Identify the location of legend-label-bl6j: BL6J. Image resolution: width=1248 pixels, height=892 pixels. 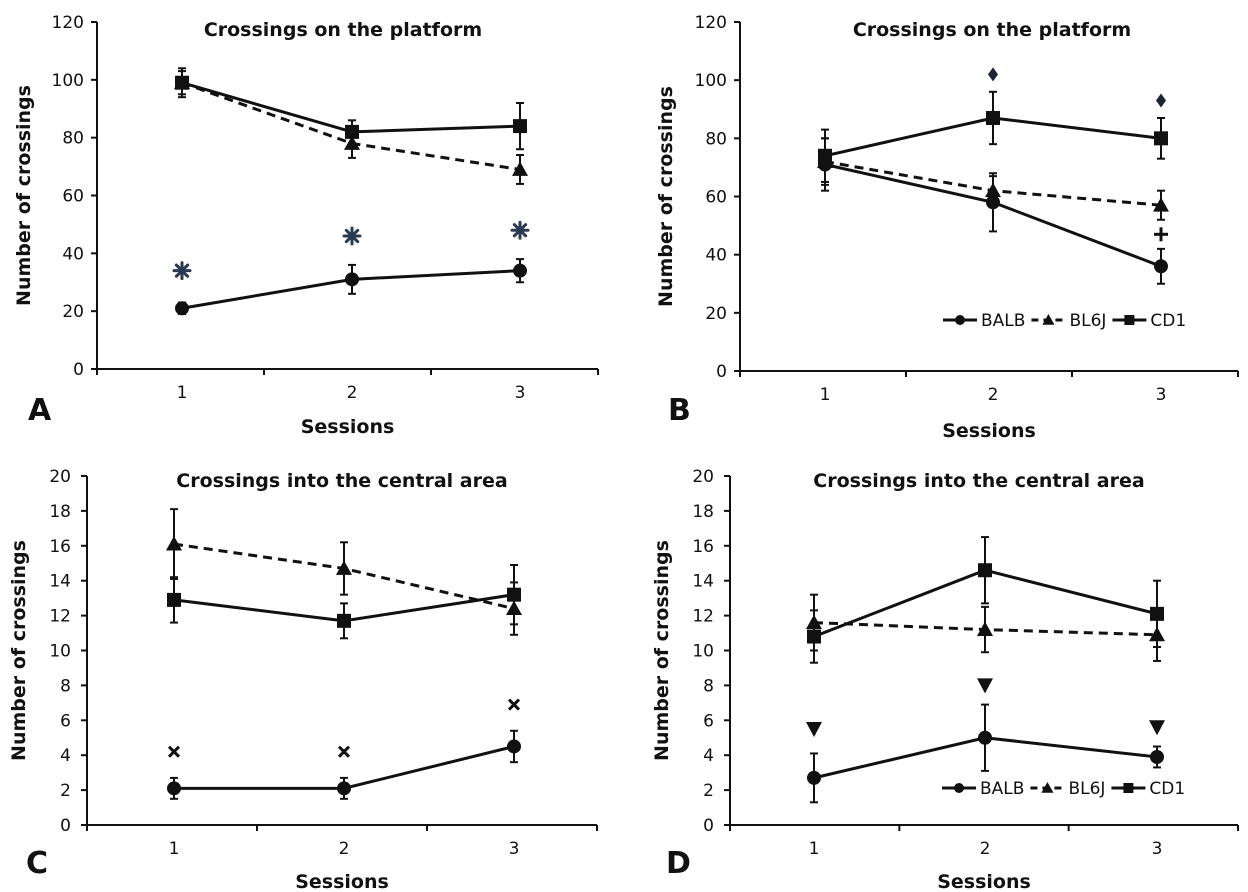
(1086, 789).